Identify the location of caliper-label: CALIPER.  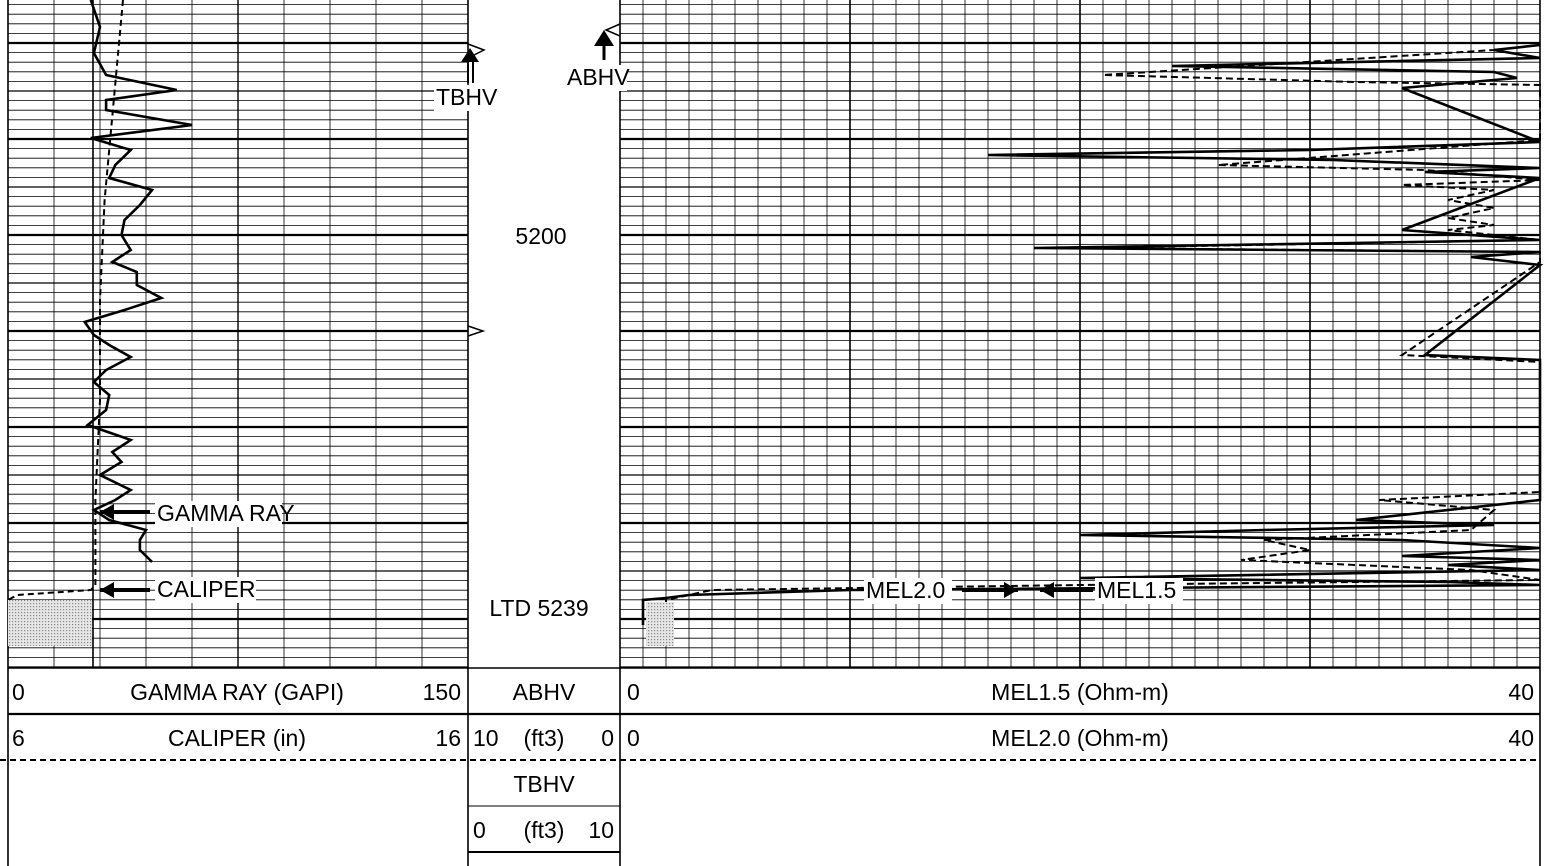
(206, 589).